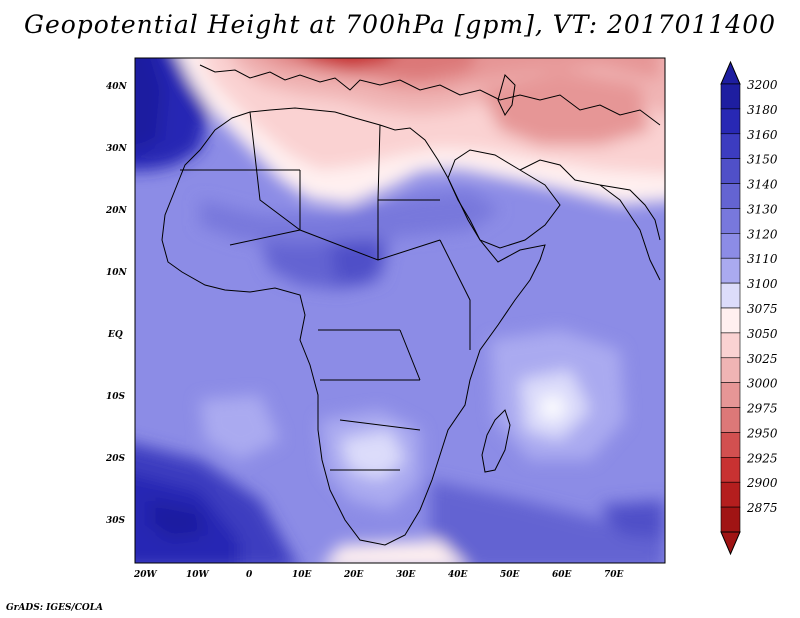 This screenshot has width=800, height=618. What do you see at coordinates (730, 72) in the screenshot?
I see `colorbar-max-arrow` at bounding box center [730, 72].